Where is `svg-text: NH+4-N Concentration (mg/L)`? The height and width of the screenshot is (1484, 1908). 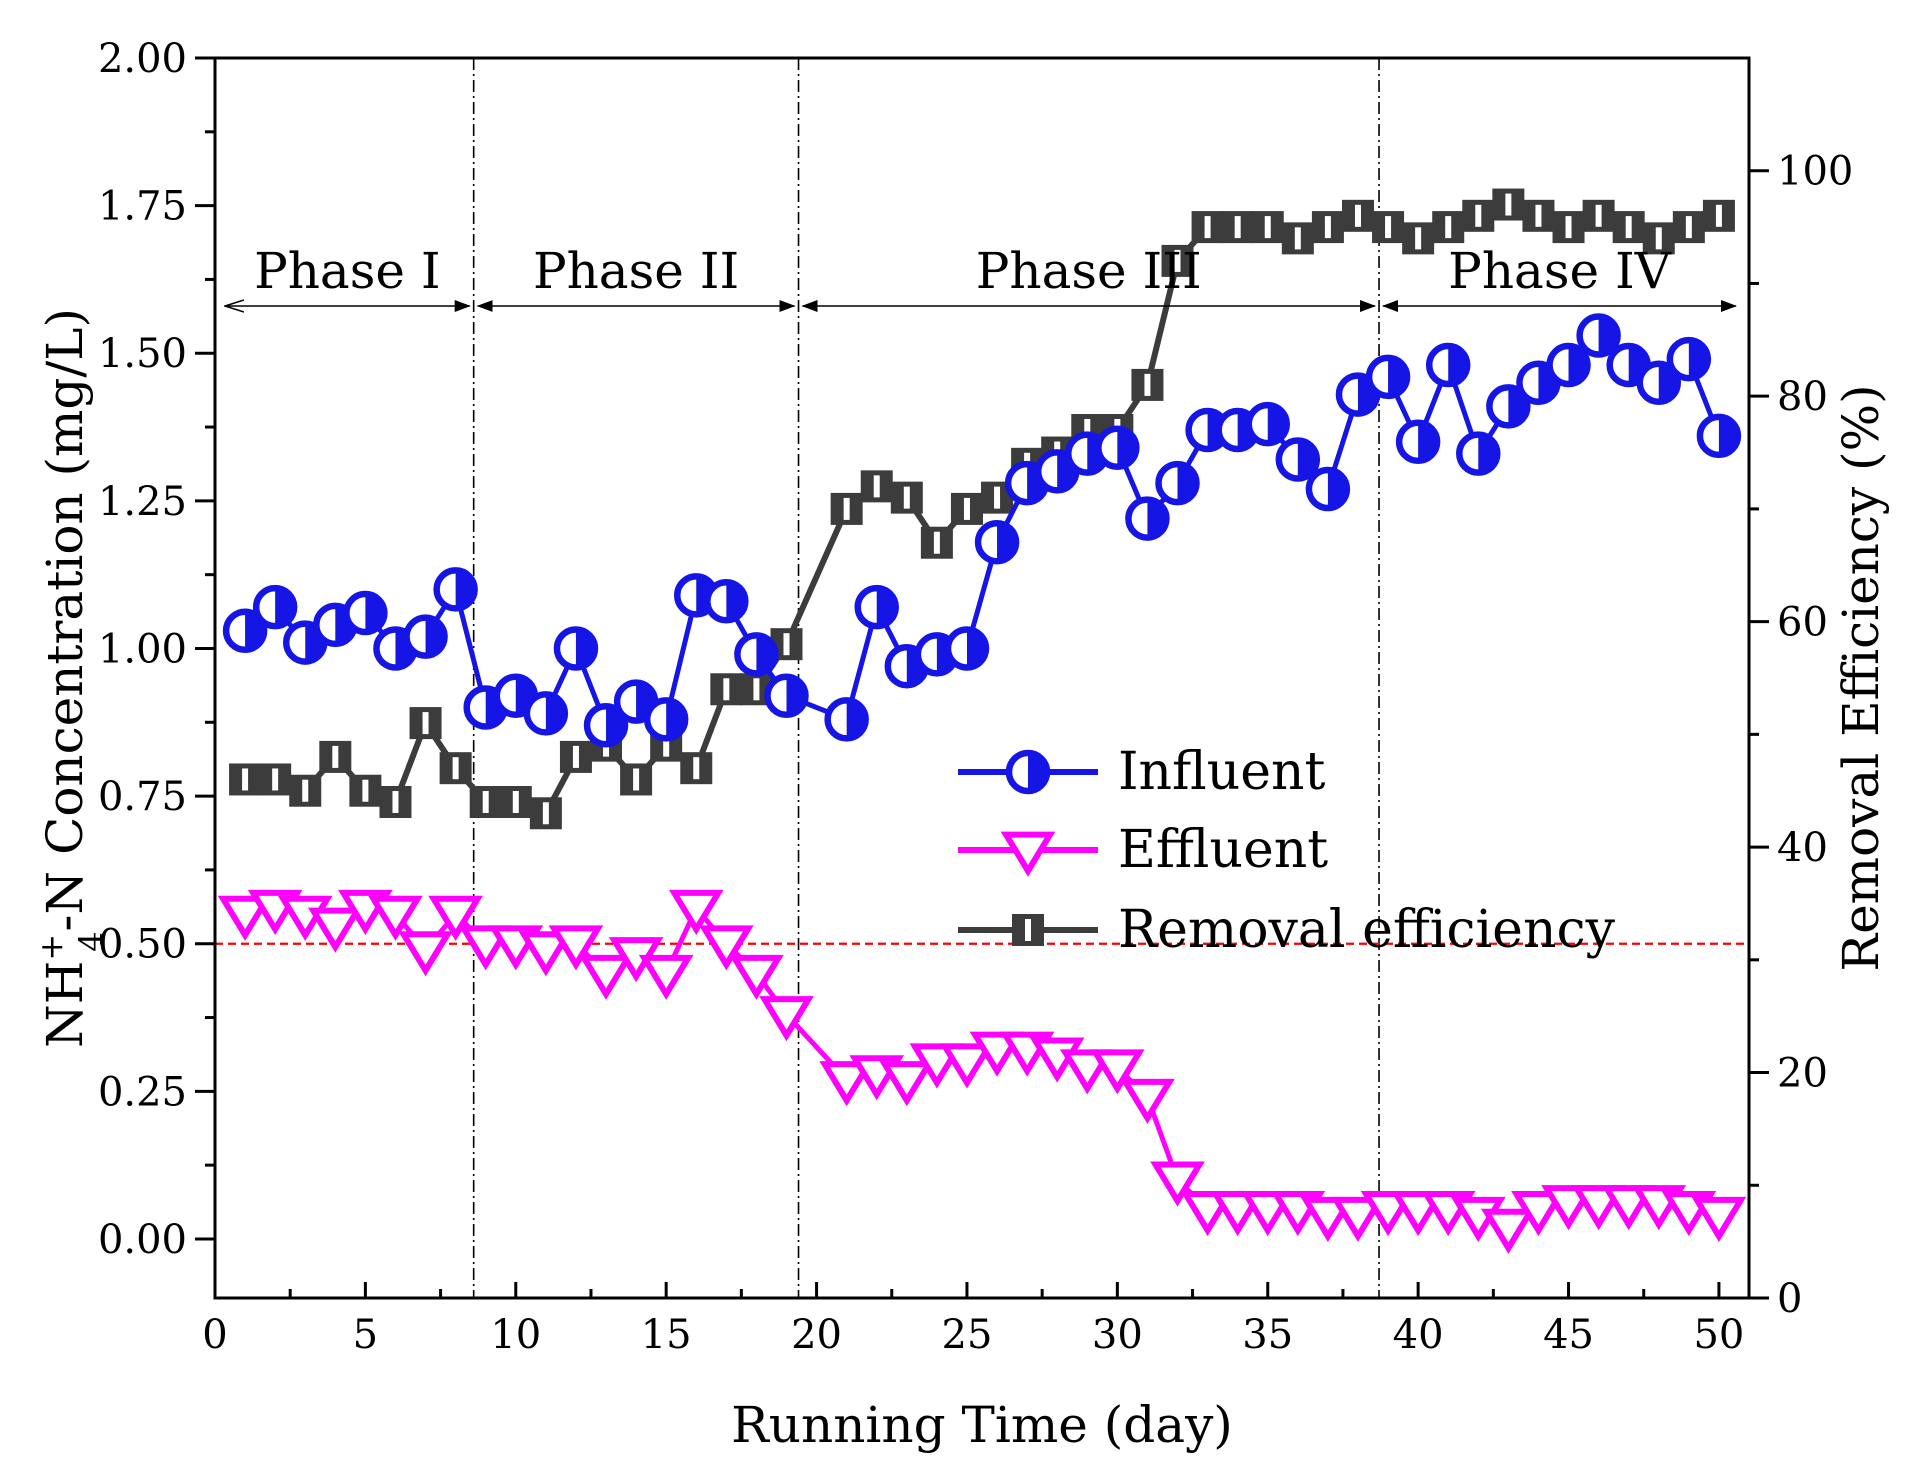 svg-text: NH+4-N Concentration (mg/L) is located at coordinates (71, 678).